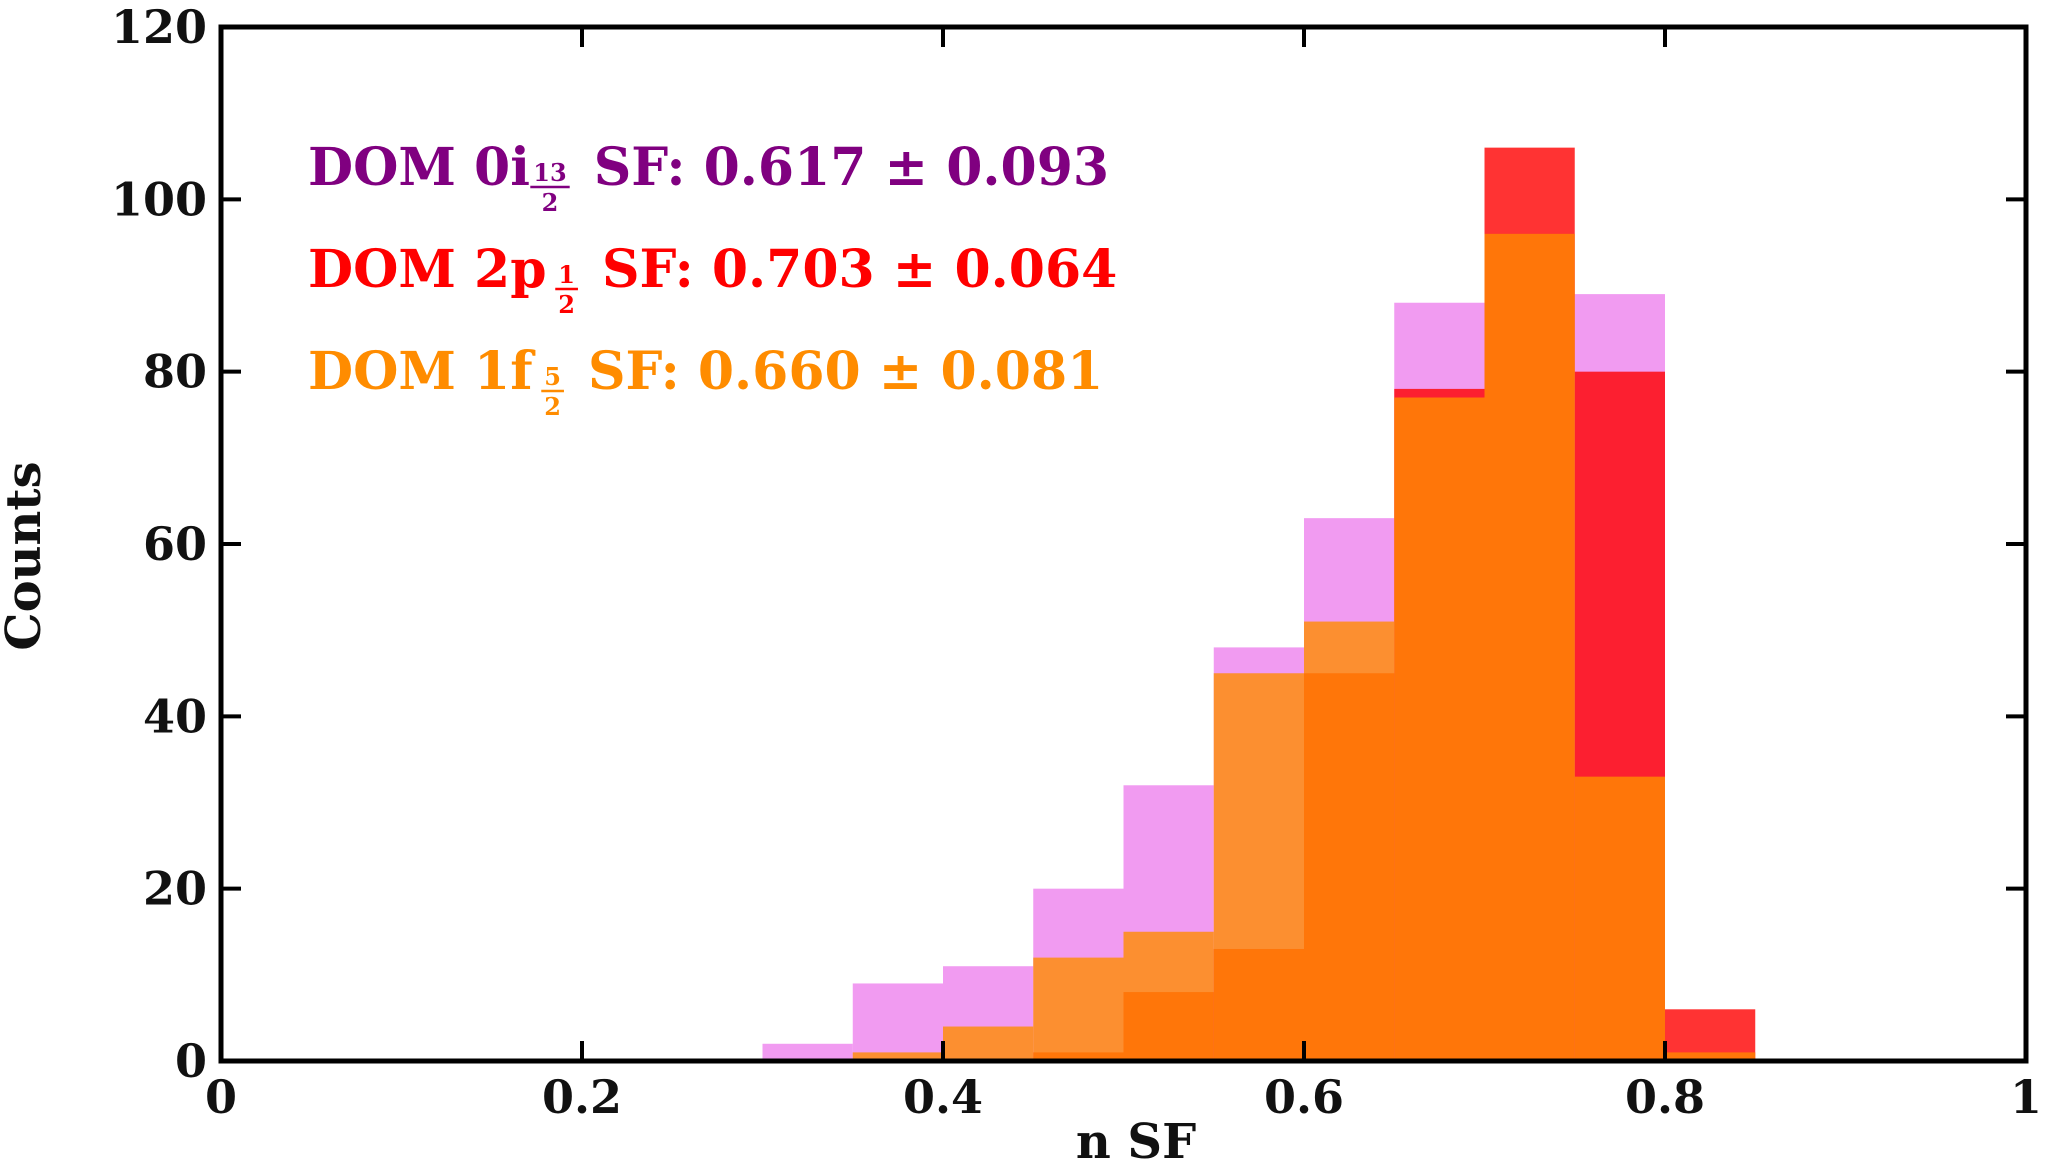 The height and width of the screenshot is (1171, 2047). Describe the element at coordinates (159, 27) in the screenshot. I see `y-tick-label: 120` at that location.